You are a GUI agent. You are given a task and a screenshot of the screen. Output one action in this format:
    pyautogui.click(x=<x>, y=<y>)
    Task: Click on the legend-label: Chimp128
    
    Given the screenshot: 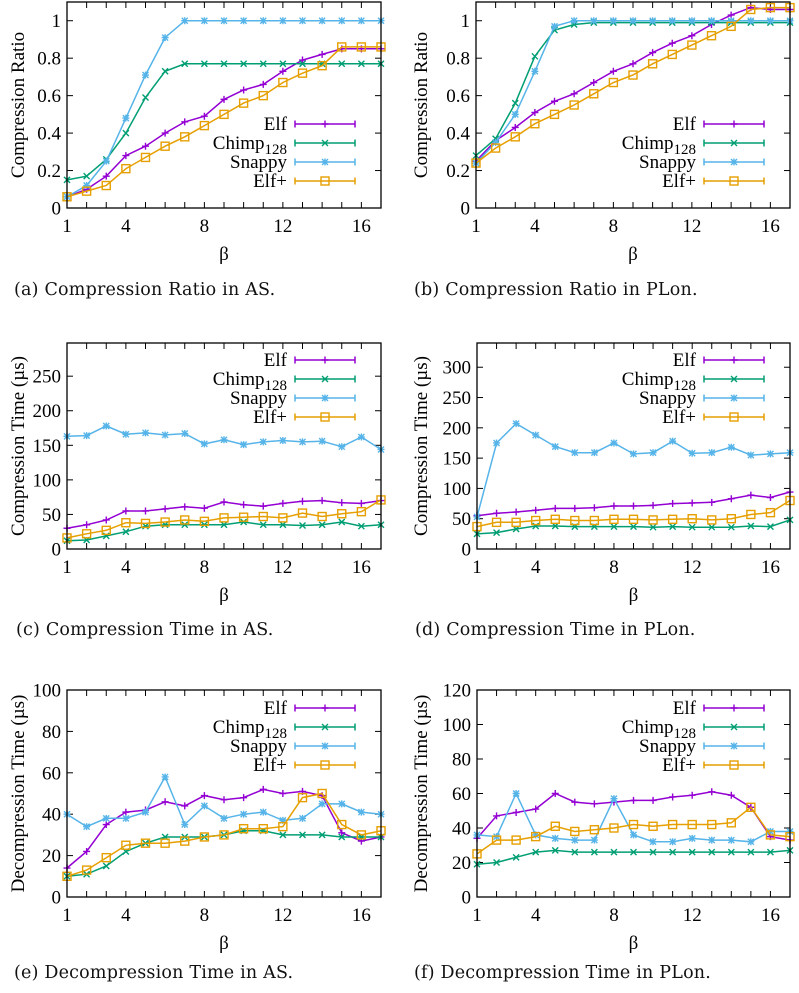 What is the action you would take?
    pyautogui.click(x=250, y=145)
    